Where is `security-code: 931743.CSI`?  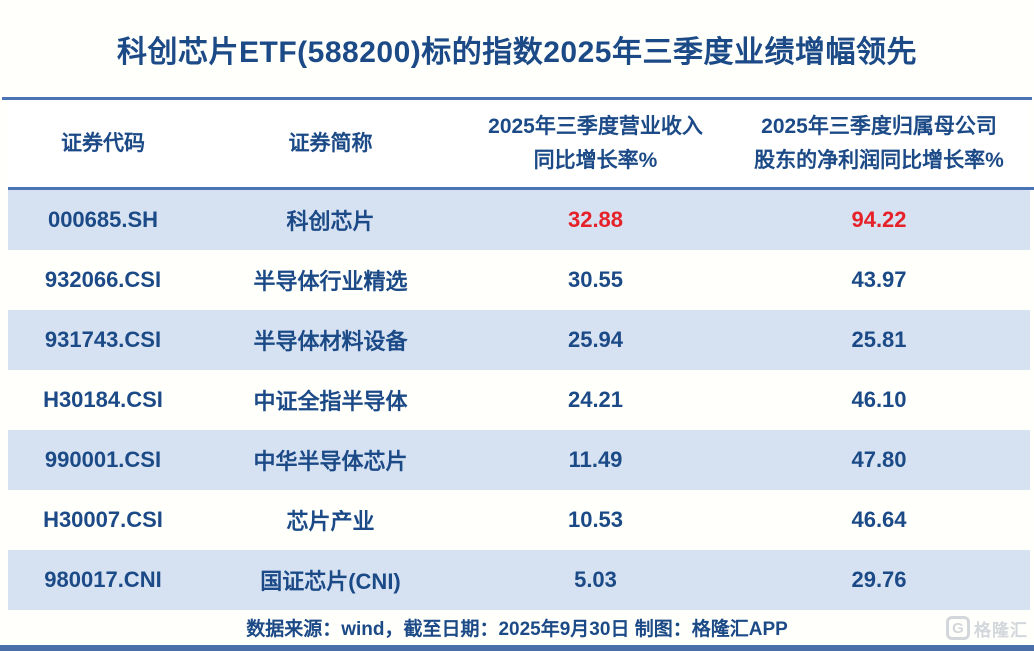 security-code: 931743.CSI is located at coordinates (103, 339).